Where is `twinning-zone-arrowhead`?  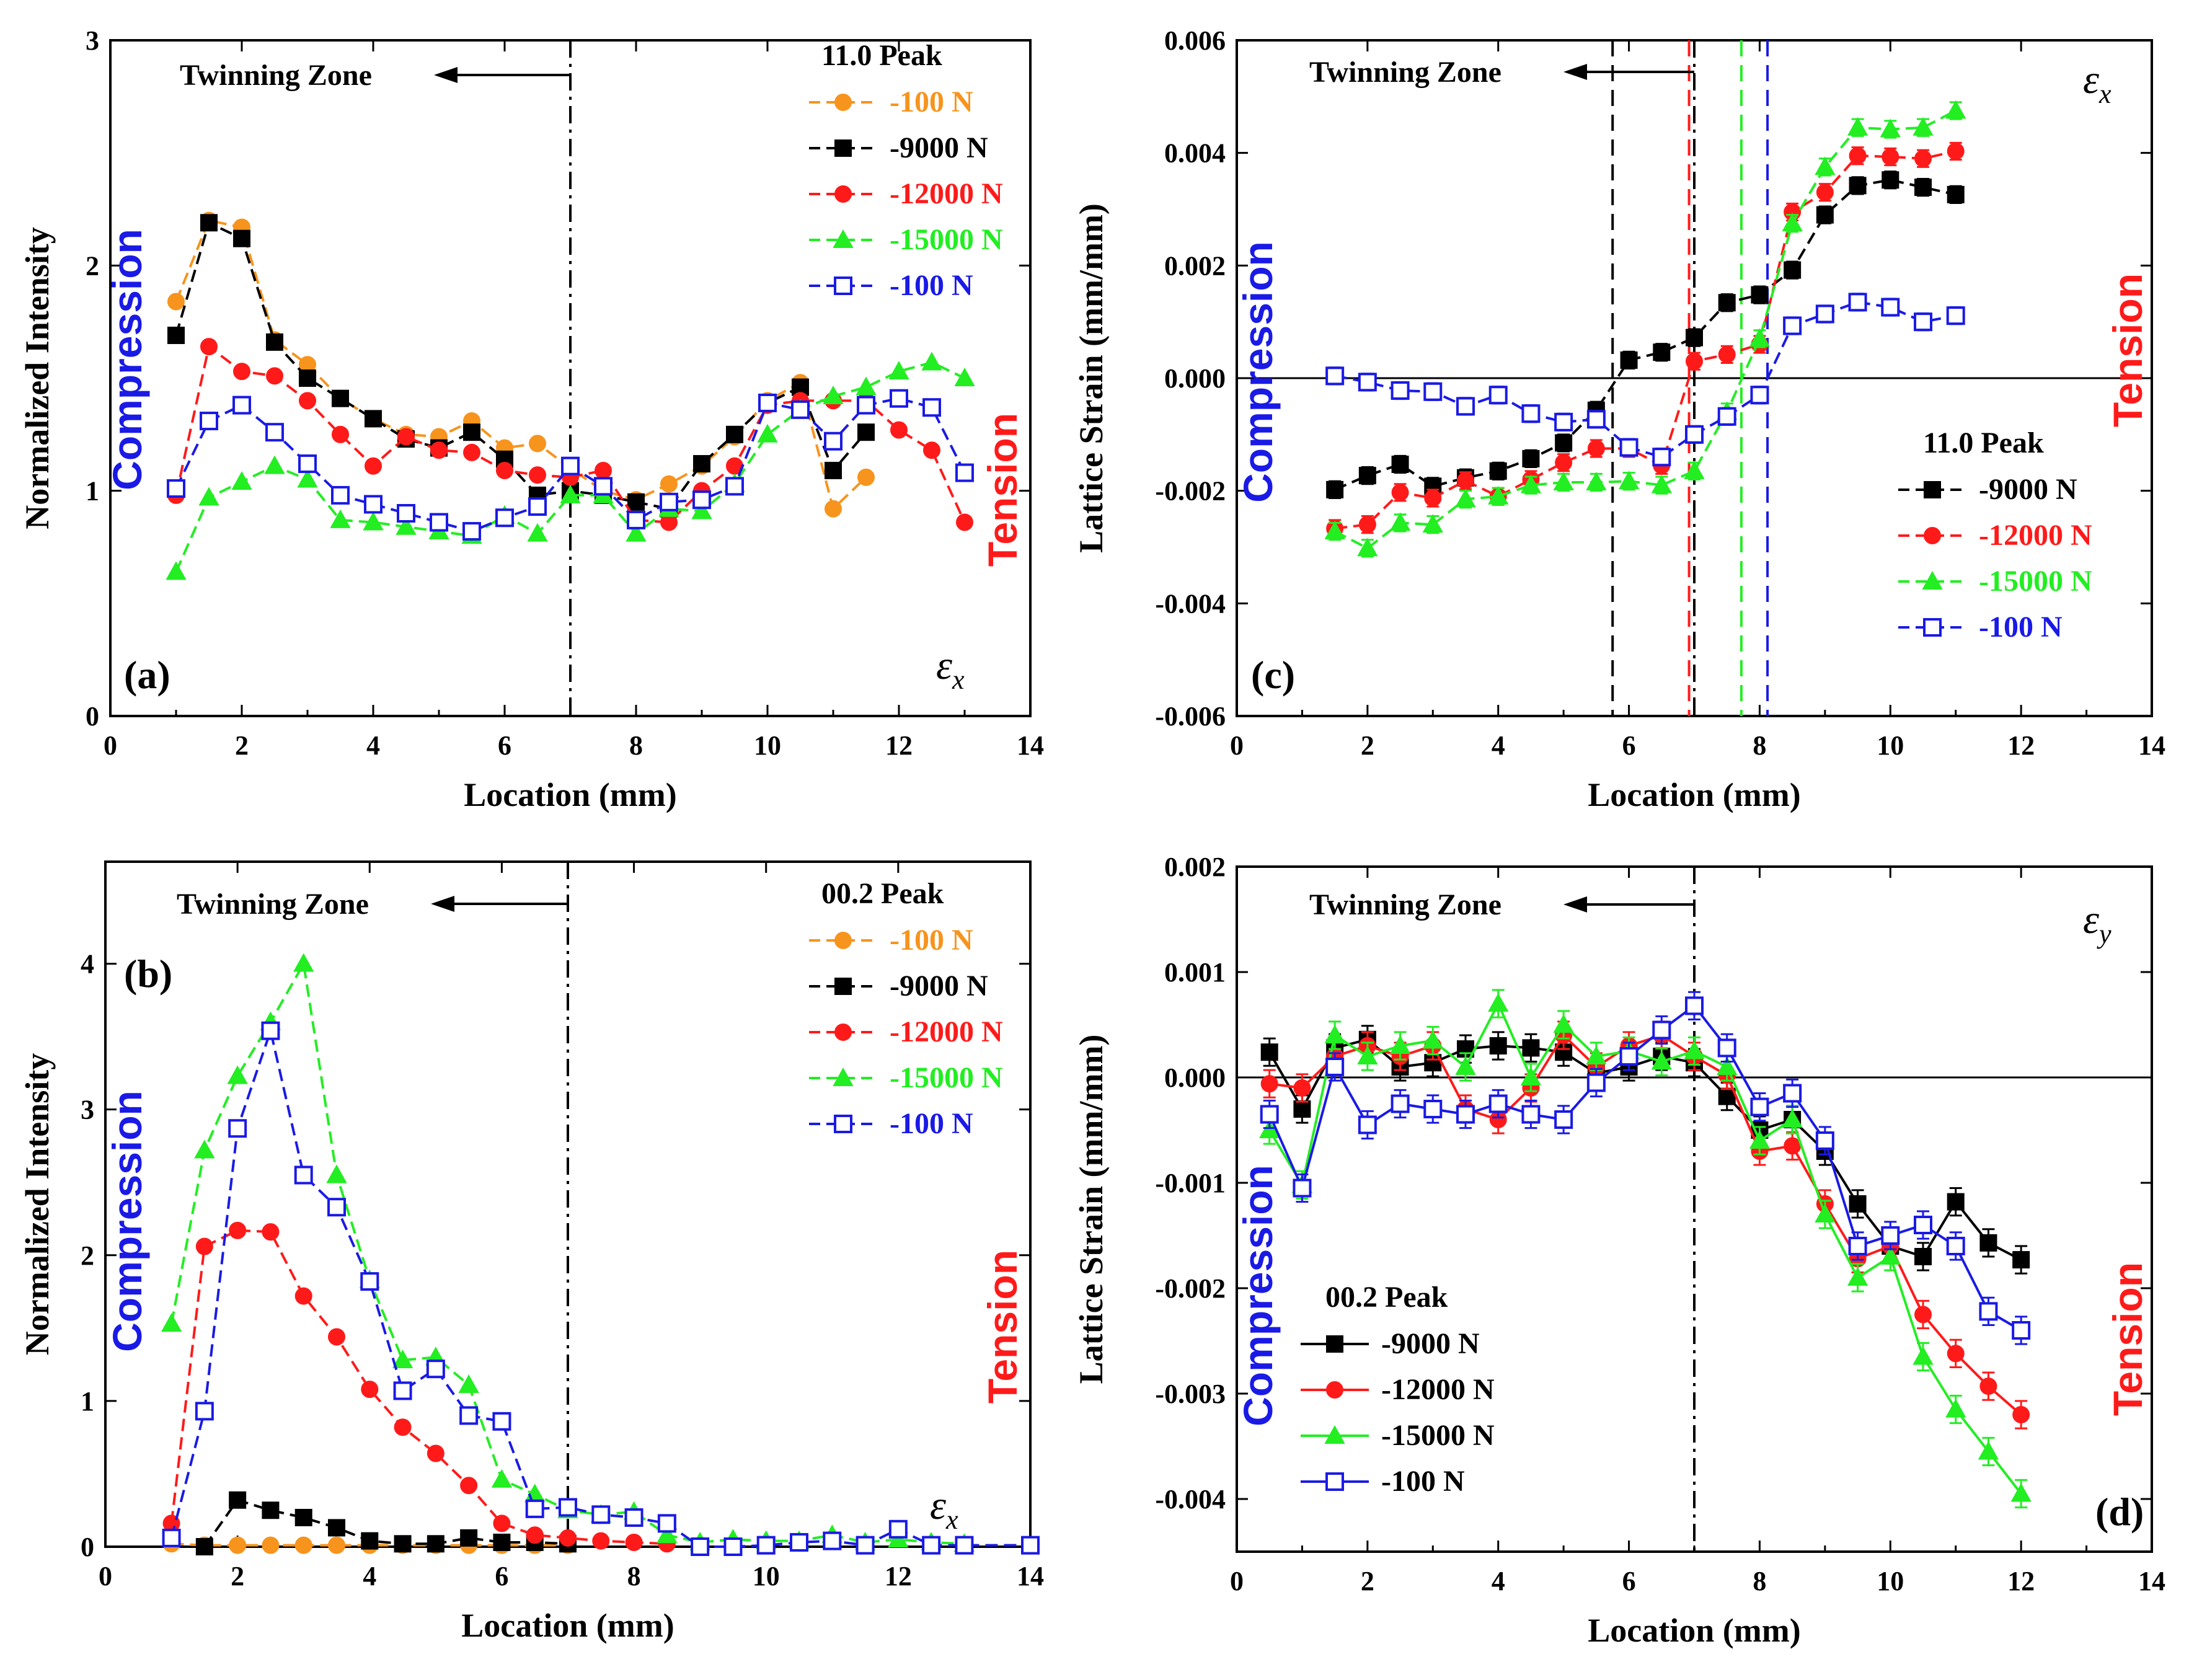 twinning-zone-arrowhead is located at coordinates (1575, 905).